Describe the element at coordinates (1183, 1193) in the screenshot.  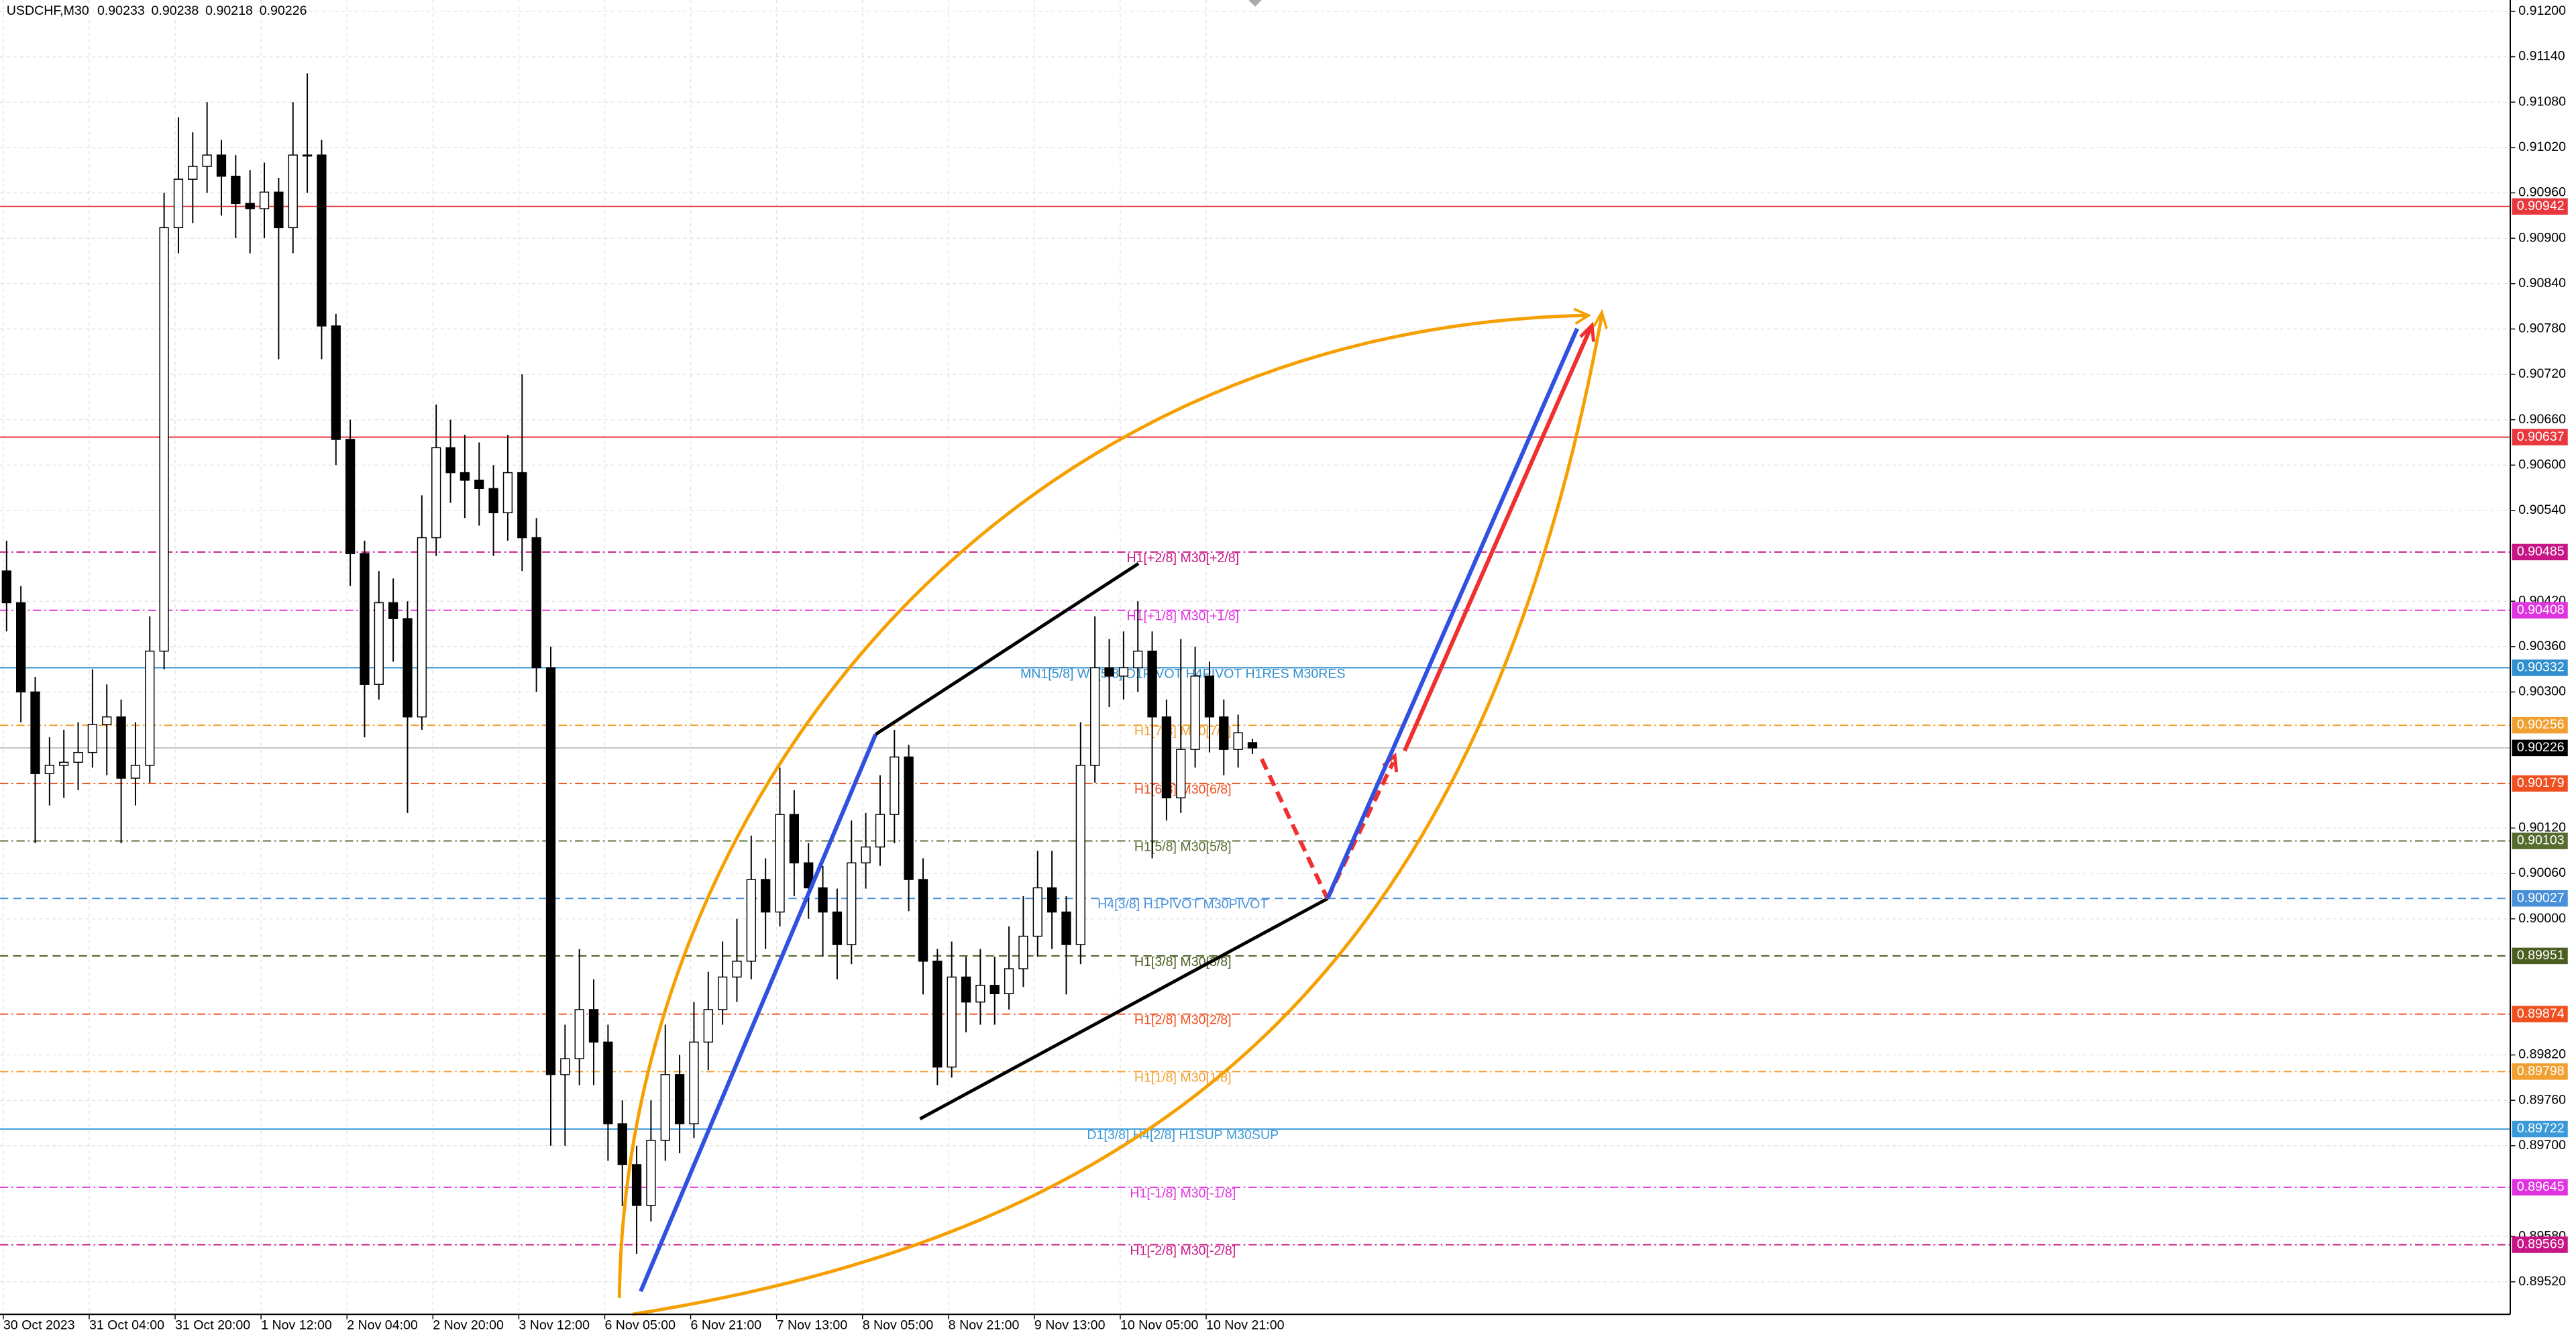
I see `level-label: H1[-1/8] M30[-1/8]` at that location.